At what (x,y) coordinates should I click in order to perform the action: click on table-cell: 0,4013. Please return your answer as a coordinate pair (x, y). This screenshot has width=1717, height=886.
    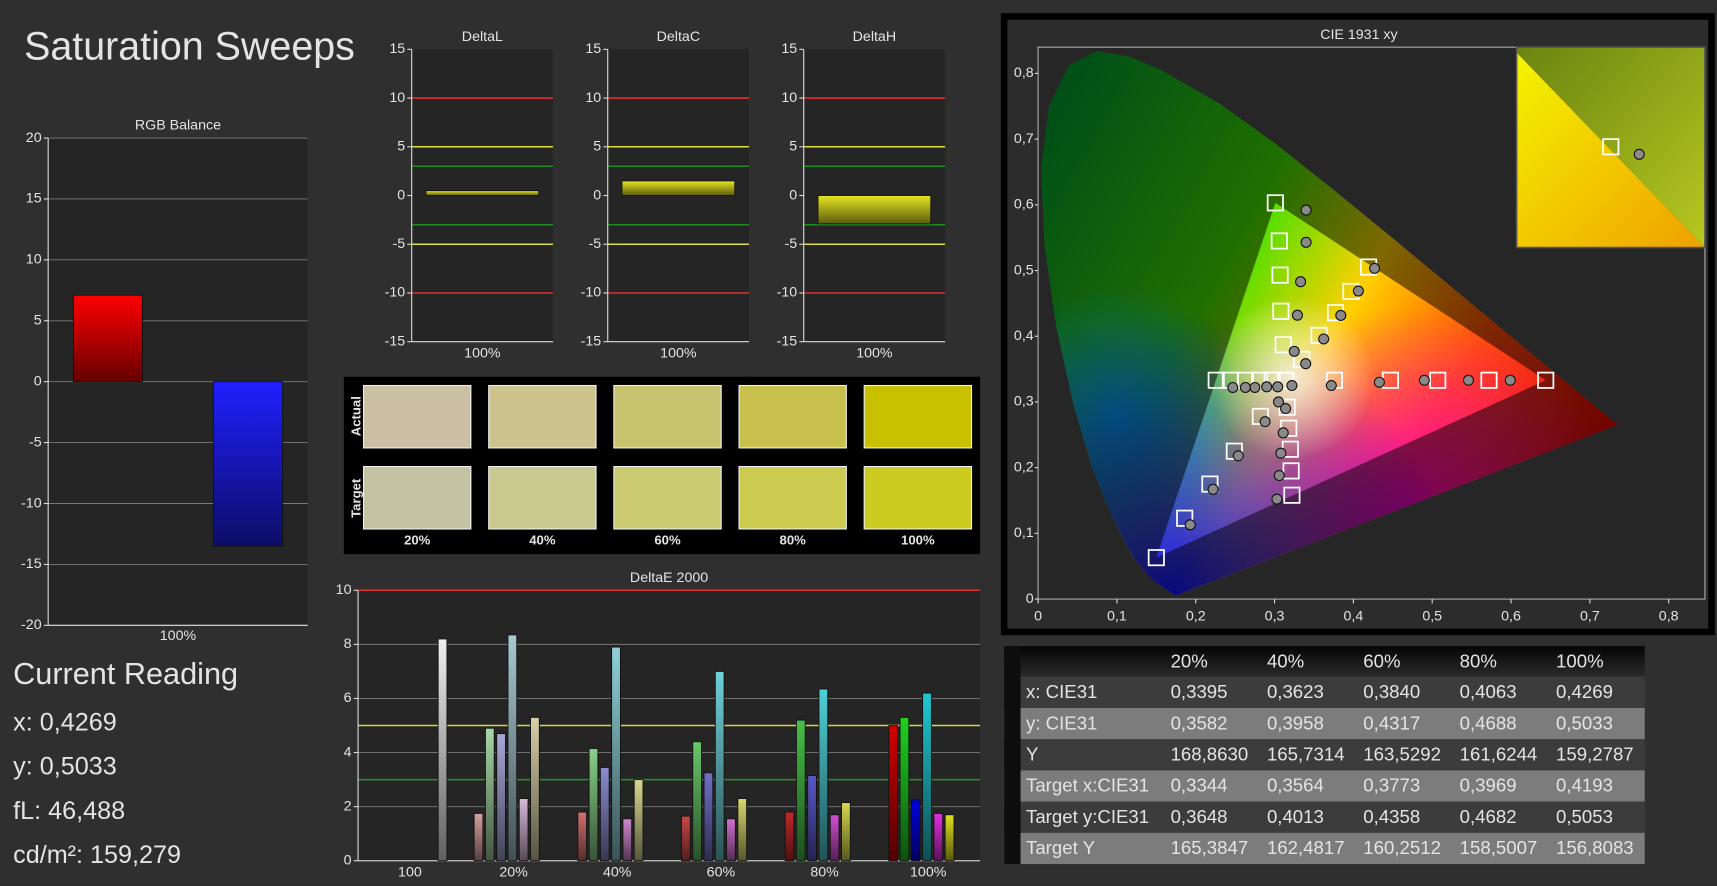
    Looking at the image, I should click on (1295, 816).